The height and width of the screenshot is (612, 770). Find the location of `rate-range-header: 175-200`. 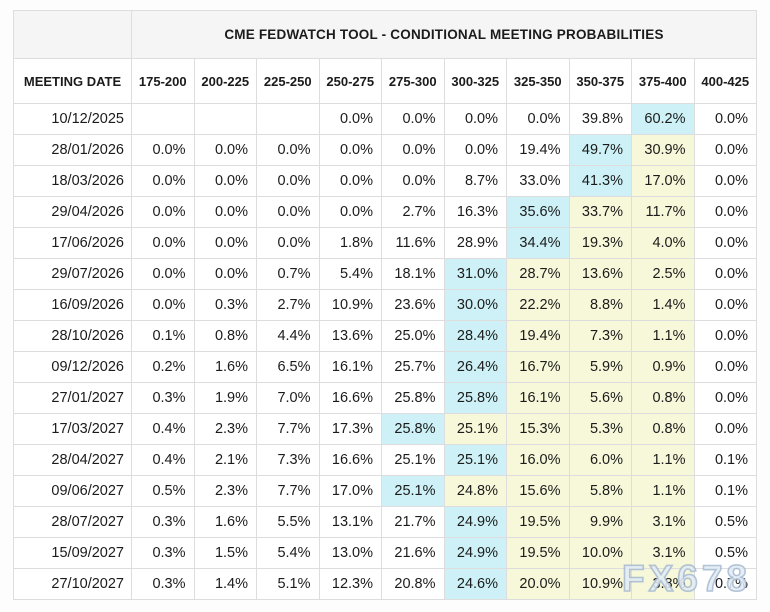

rate-range-header: 175-200 is located at coordinates (163, 81).